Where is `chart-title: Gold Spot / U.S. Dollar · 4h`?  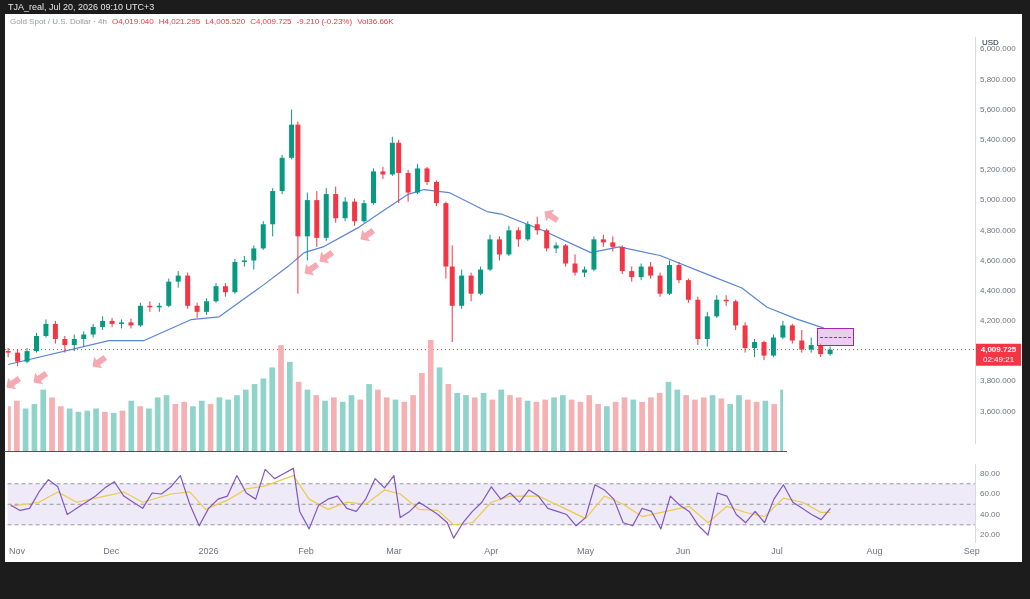
chart-title: Gold Spot / U.S. Dollar · 4h is located at coordinates (58, 21).